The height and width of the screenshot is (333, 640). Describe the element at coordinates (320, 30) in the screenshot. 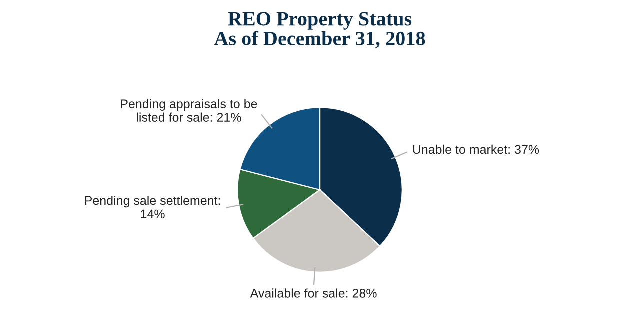

I see `chart-title: REO Property Status As of December 31, 2018` at that location.